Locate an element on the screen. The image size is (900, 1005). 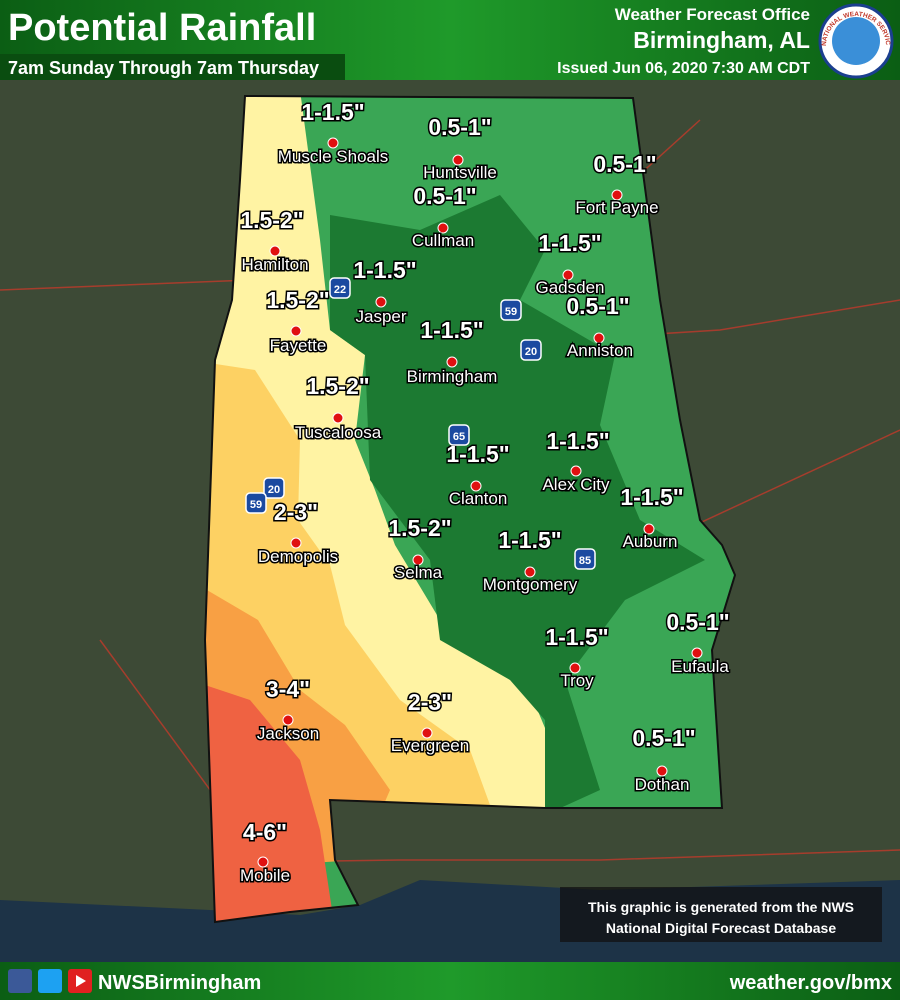
twitter-icon is located at coordinates (50, 981).